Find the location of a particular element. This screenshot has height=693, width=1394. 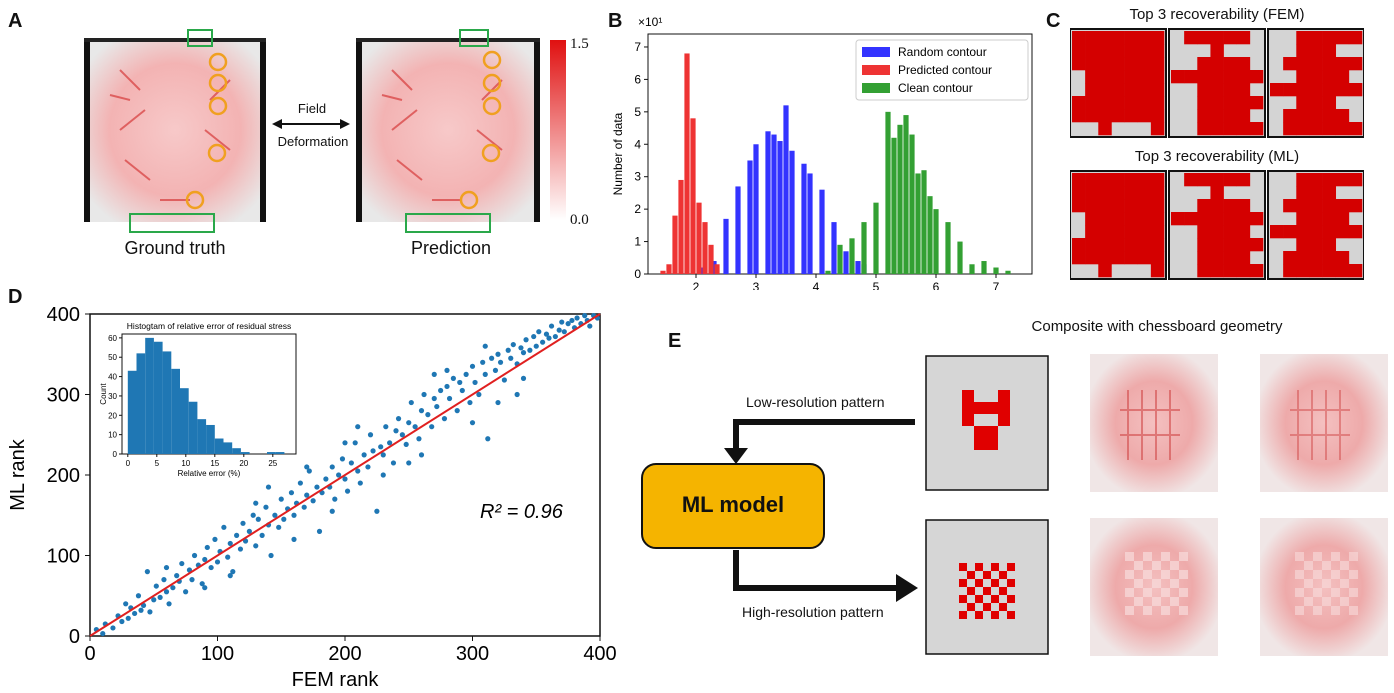

y-tick-label: 300 is located at coordinates (63, 396).